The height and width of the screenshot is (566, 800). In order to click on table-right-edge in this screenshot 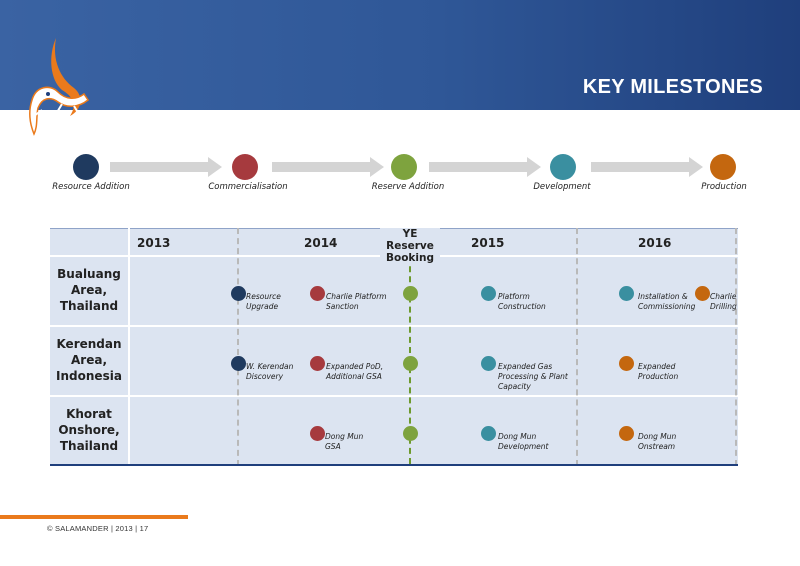, I will do `click(736, 347)`.